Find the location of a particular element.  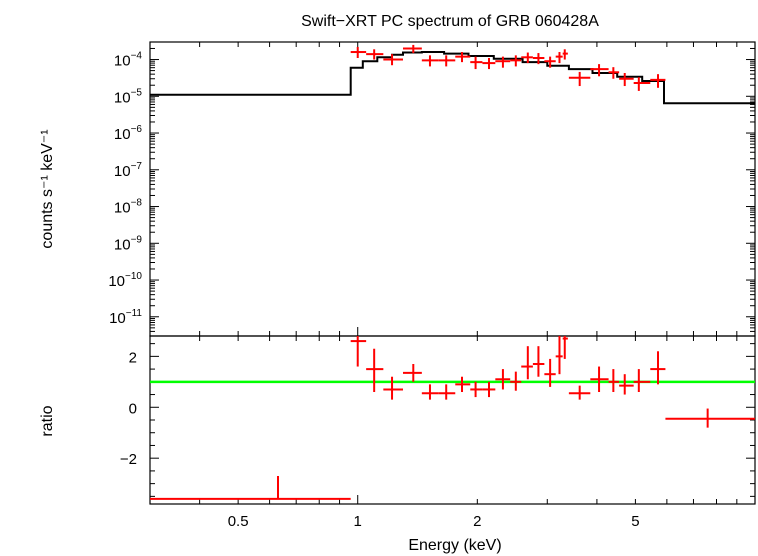

spectrum-y-tick-label: 10⁻¹⁰ is located at coordinates (125, 280).